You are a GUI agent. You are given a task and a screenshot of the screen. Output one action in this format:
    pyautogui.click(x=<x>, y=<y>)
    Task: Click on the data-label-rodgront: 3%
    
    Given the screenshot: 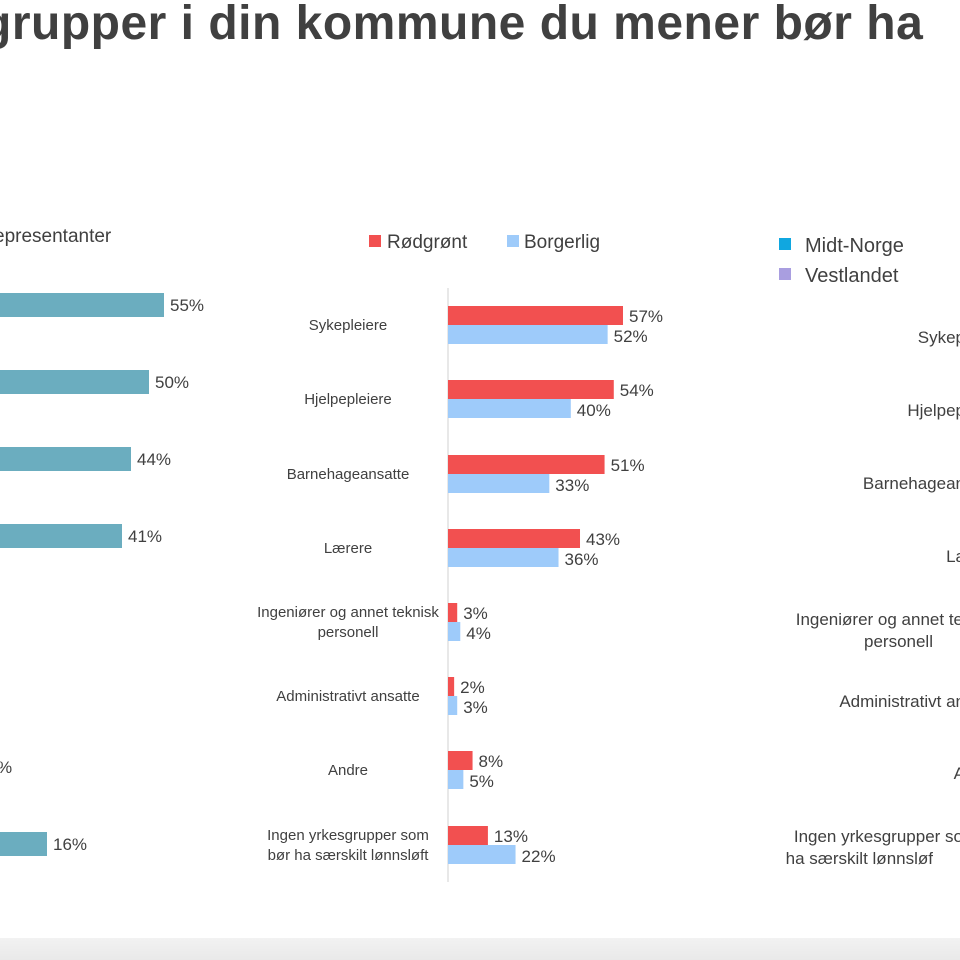 What is the action you would take?
    pyautogui.click(x=475, y=613)
    